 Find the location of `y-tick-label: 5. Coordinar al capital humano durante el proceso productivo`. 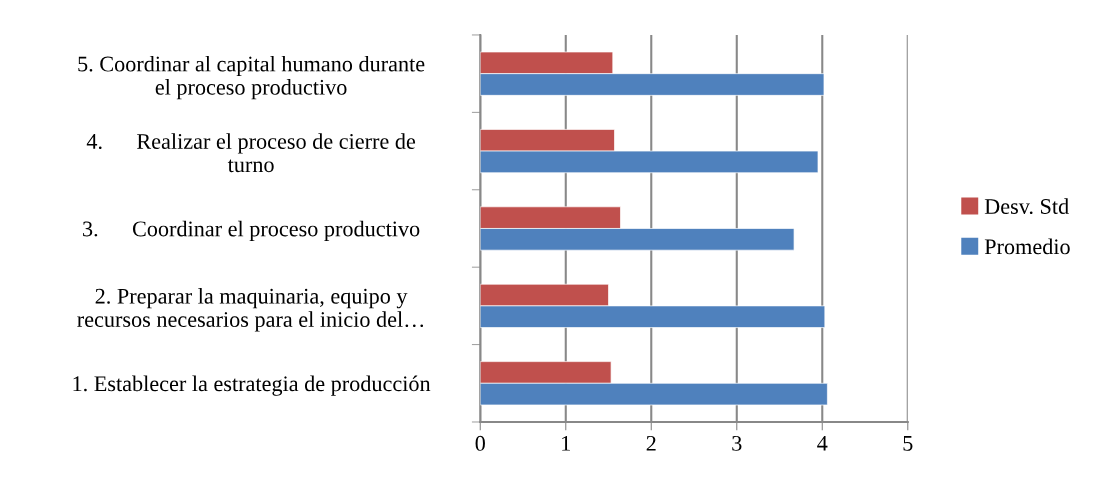

y-tick-label: 5. Coordinar al capital humano durante el proceso productivo is located at coordinates (251, 77).